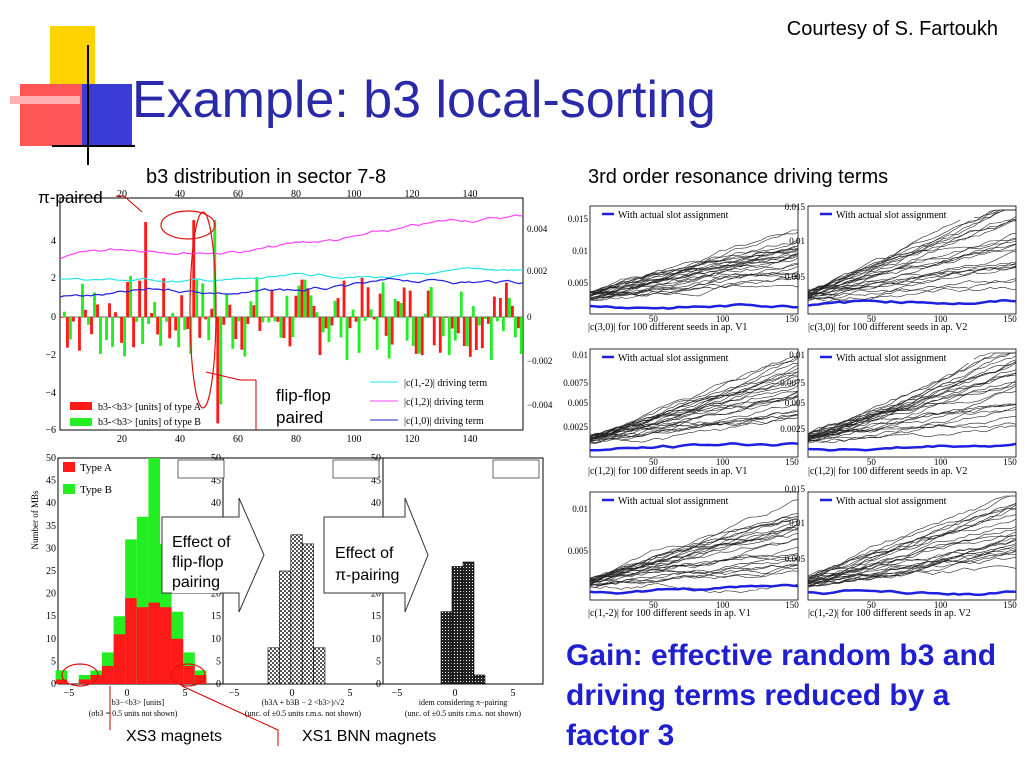  What do you see at coordinates (578, 283) in the screenshot?
I see `p1-ytick: 0.005` at bounding box center [578, 283].